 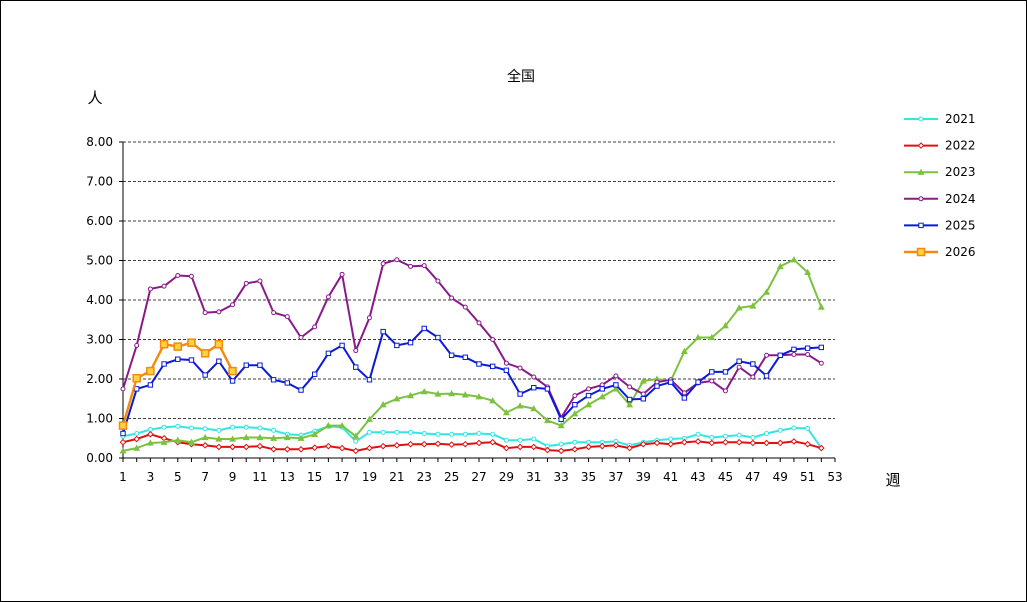 I want to click on series-2026, so click(x=177, y=384).